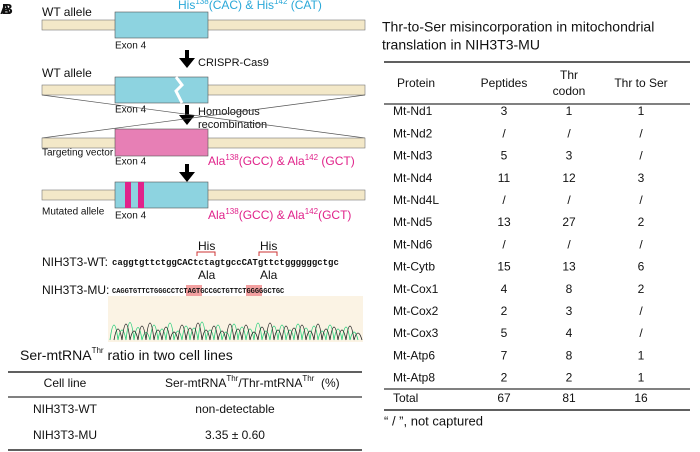  Describe the element at coordinates (416, 289) in the screenshot. I see `cell: Mt-Cox1` at that location.